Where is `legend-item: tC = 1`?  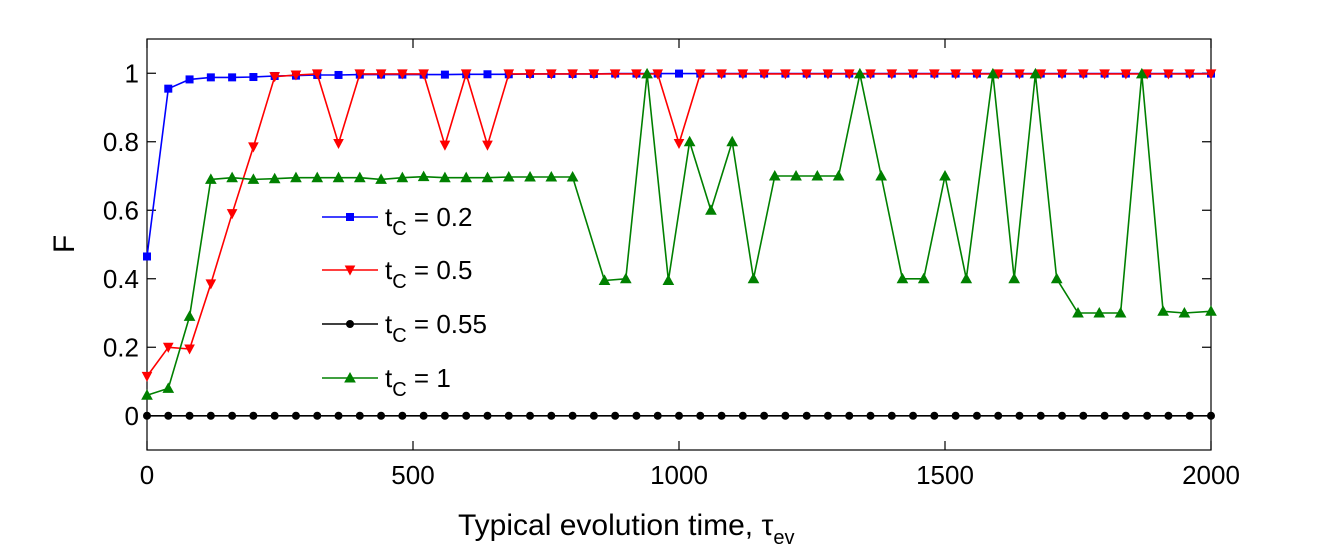
legend-item: tC = 1 is located at coordinates (386, 382).